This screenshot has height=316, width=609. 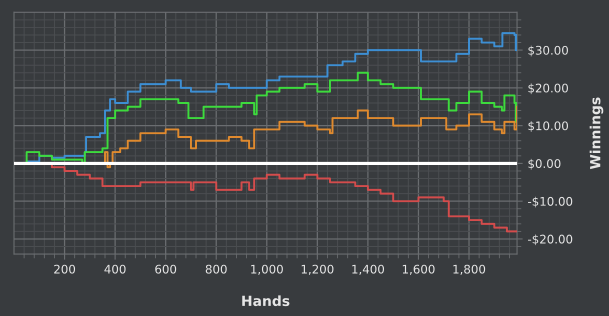 What do you see at coordinates (165, 269) in the screenshot?
I see `x-tick-label: 600` at bounding box center [165, 269].